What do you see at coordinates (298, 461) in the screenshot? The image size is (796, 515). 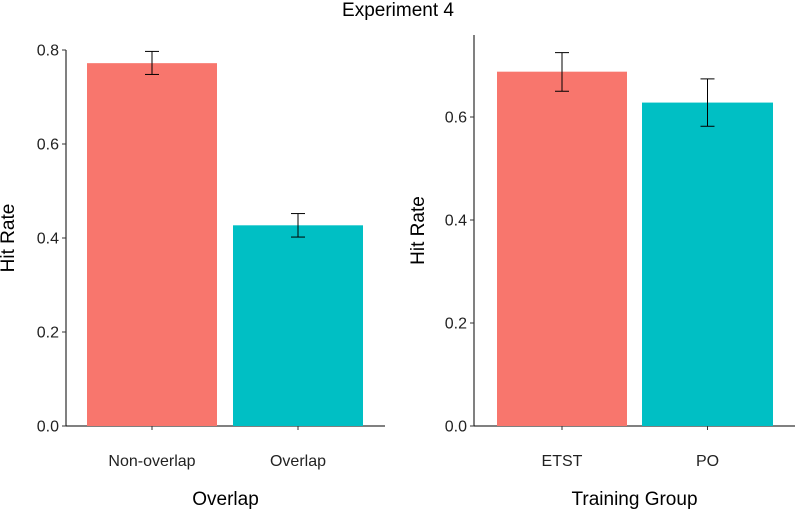 I see `x-tick-label: Overlap` at bounding box center [298, 461].